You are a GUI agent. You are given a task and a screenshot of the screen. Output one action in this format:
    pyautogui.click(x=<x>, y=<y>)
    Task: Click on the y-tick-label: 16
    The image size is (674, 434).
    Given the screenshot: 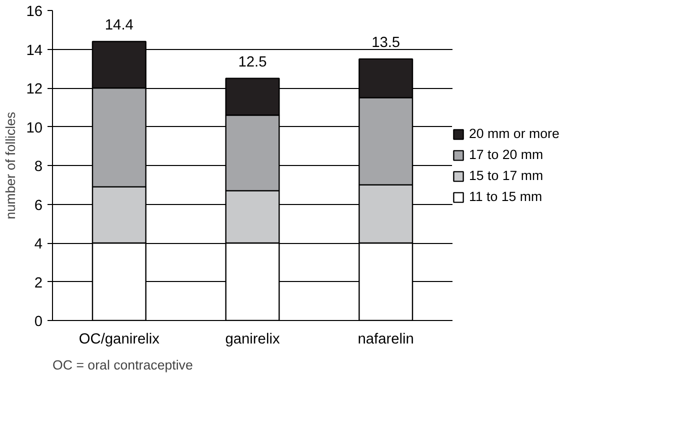 What is the action you would take?
    pyautogui.click(x=34, y=12)
    